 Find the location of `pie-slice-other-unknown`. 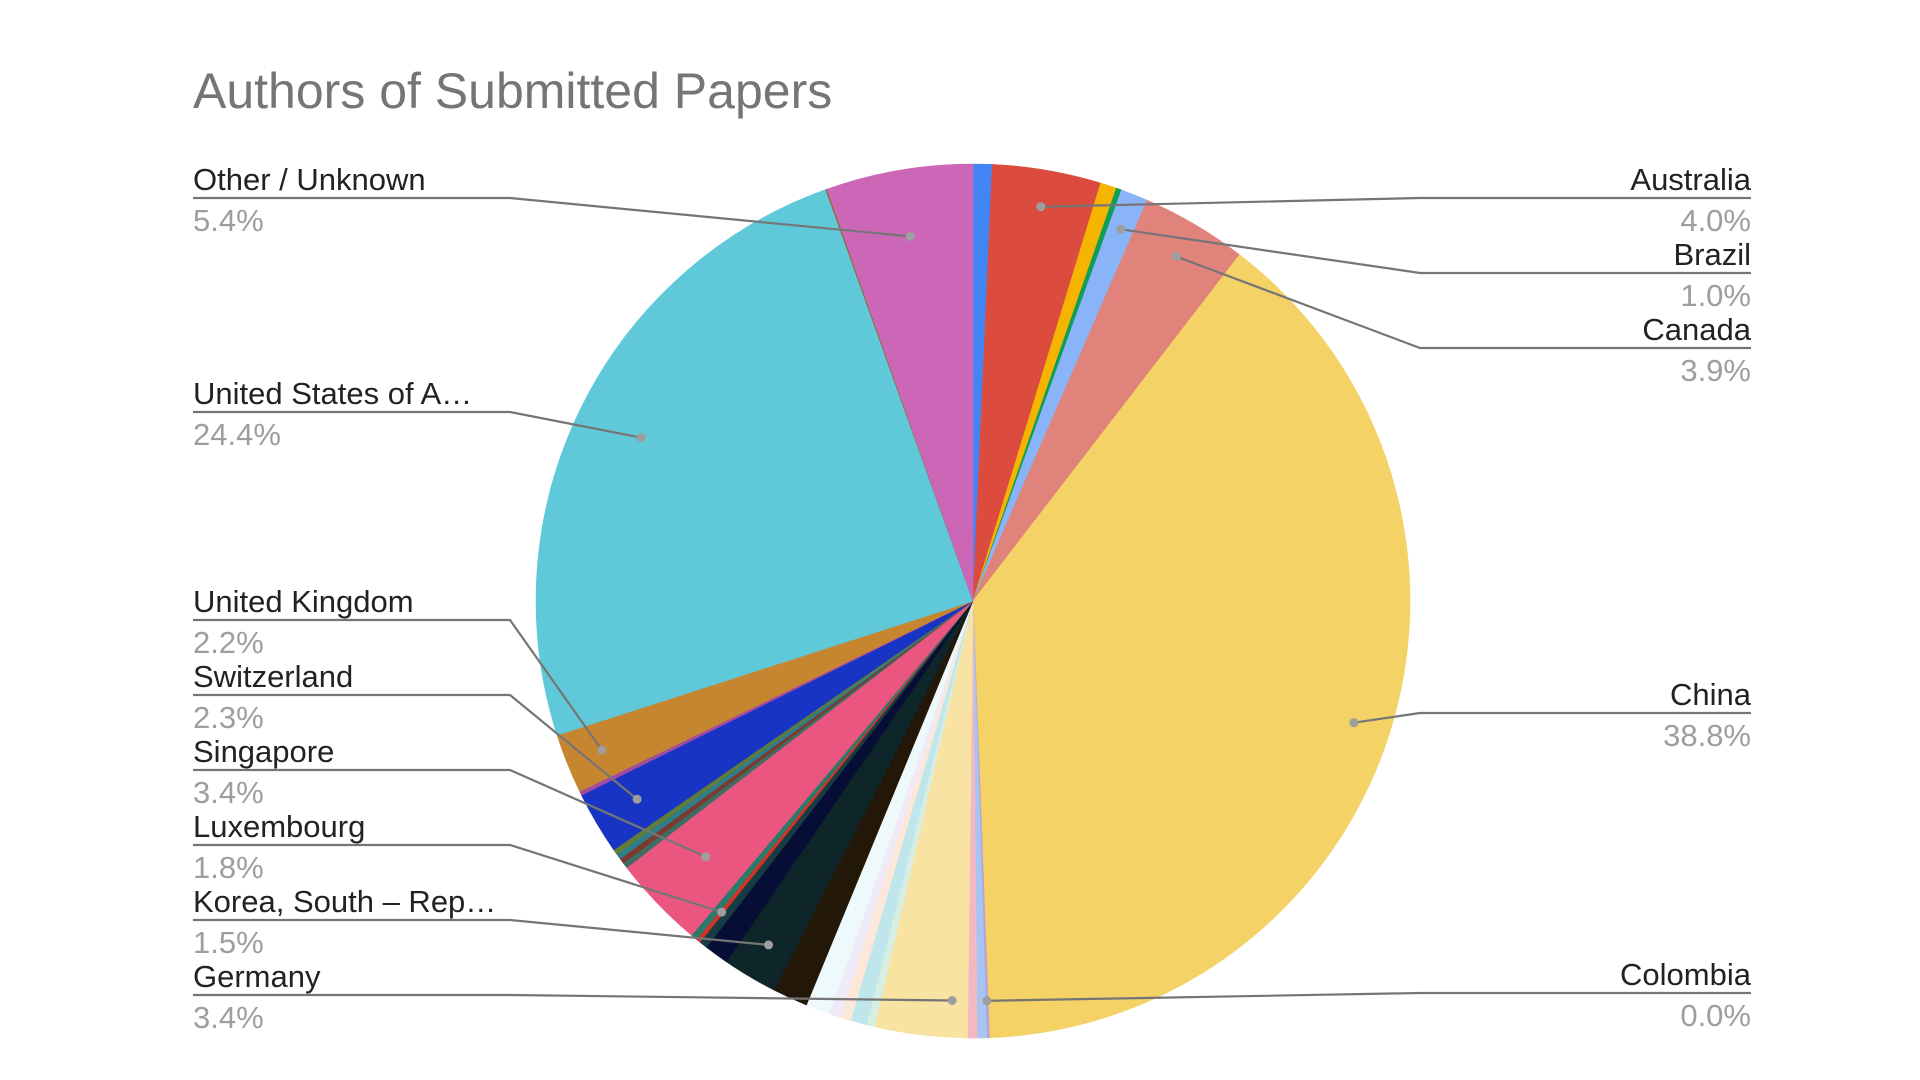

pie-slice-other-unknown is located at coordinates (900, 382).